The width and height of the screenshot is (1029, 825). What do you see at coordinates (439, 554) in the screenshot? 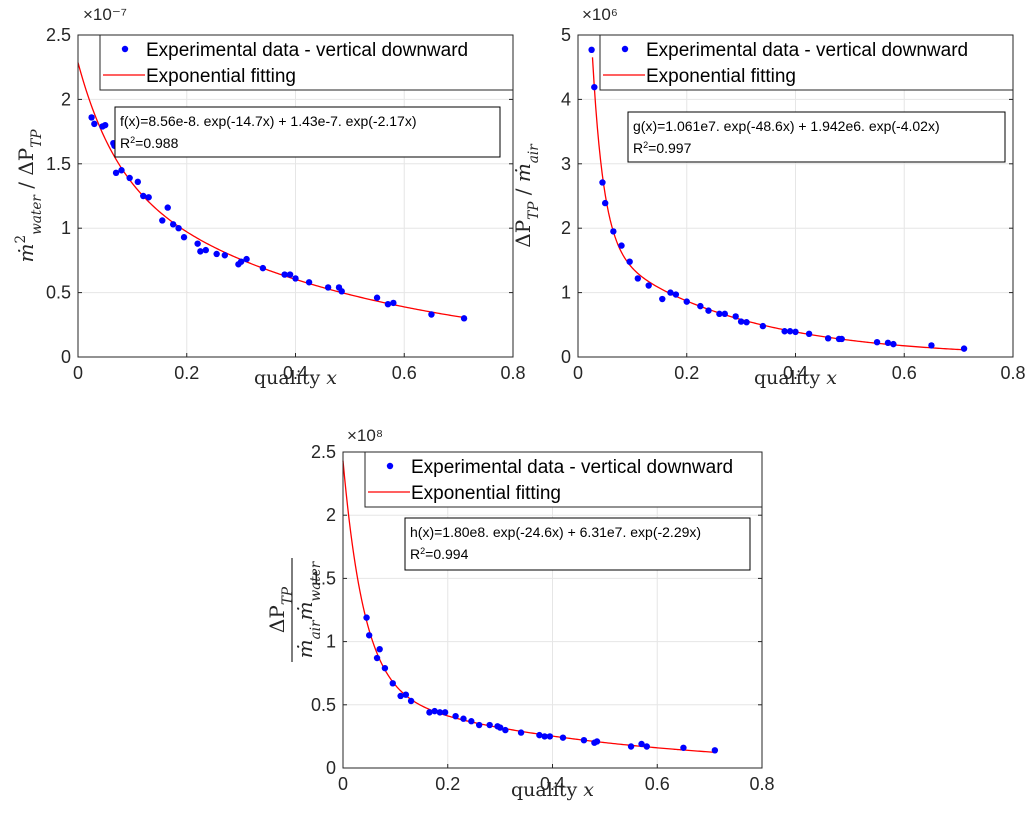
I see `r-squared: R2=0.994` at bounding box center [439, 554].